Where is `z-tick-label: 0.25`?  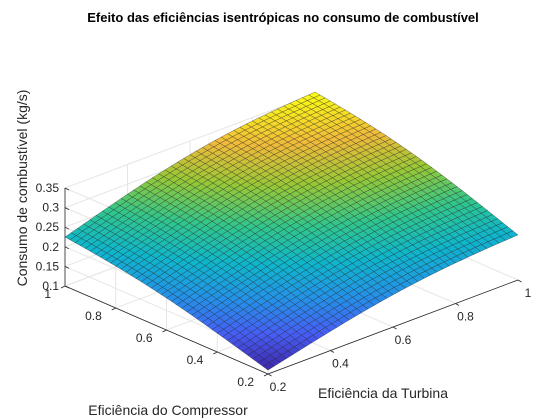
z-tick-label: 0.25 is located at coordinates (48, 227).